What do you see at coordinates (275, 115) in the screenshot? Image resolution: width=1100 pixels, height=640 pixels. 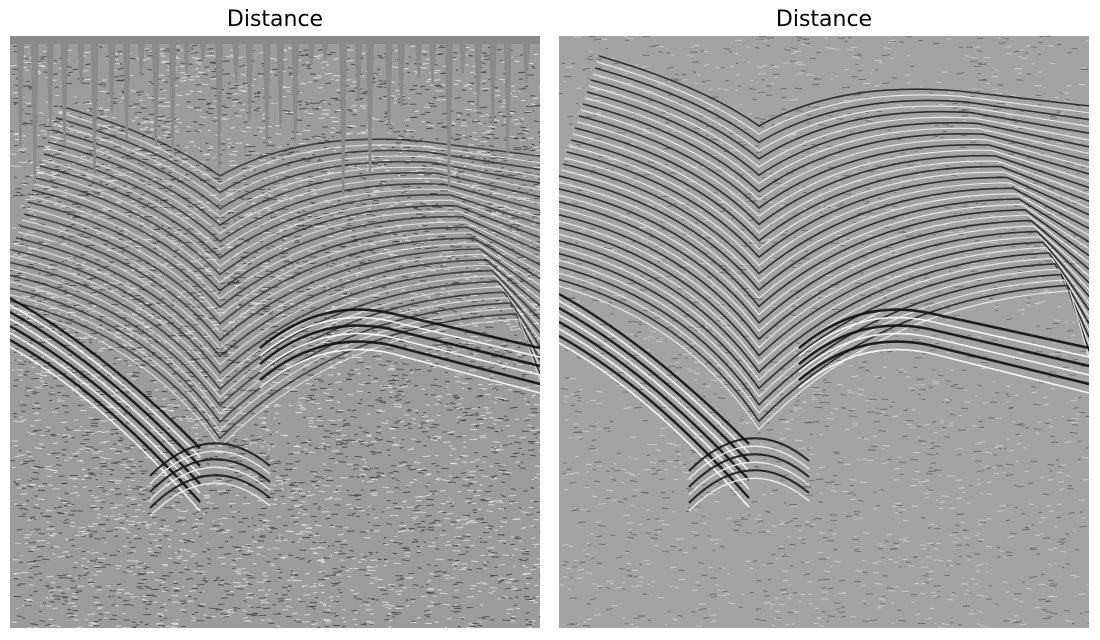 I see `top-mute-zone` at bounding box center [275, 115].